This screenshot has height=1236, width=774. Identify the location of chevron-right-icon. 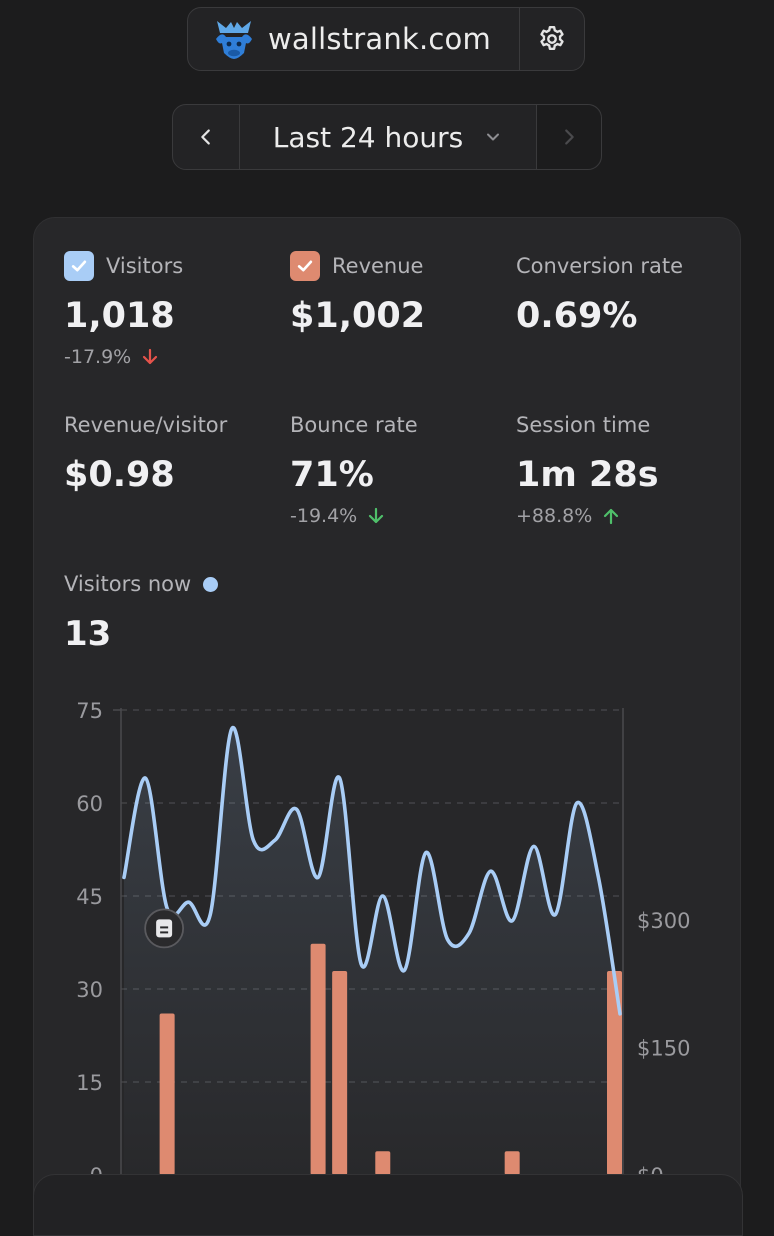
(569, 137).